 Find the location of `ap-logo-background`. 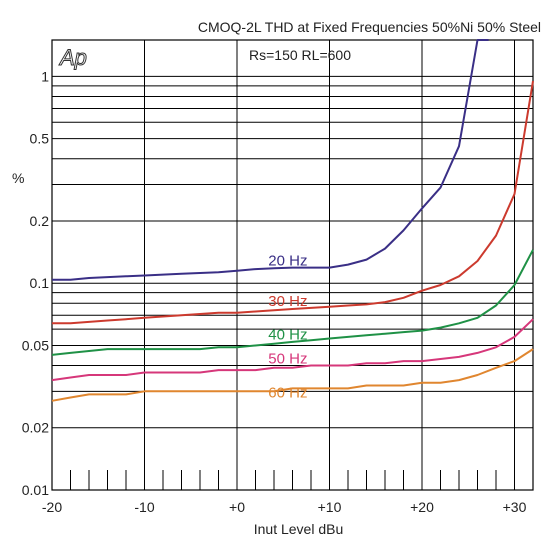

ap-logo-background is located at coordinates (78, 55).